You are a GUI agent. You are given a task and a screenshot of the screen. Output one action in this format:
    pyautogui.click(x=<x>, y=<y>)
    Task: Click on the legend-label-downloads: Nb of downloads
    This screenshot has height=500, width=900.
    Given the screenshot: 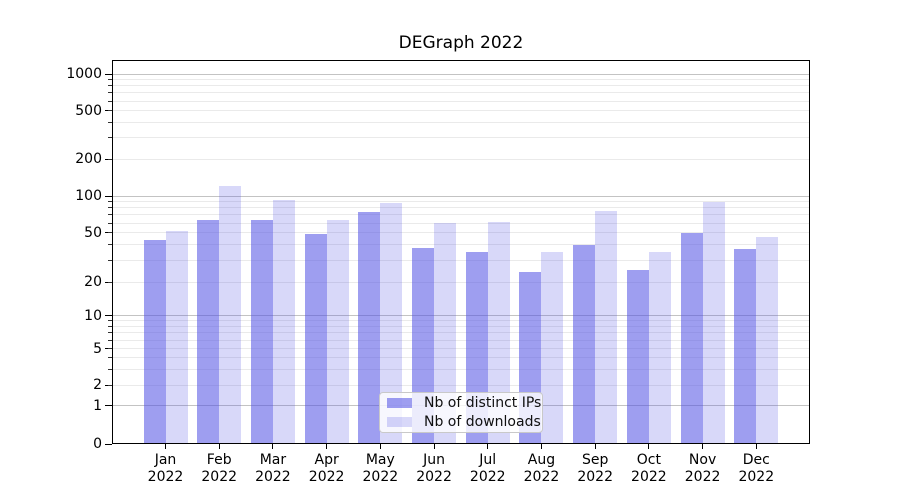 What is the action you would take?
    pyautogui.click(x=482, y=421)
    